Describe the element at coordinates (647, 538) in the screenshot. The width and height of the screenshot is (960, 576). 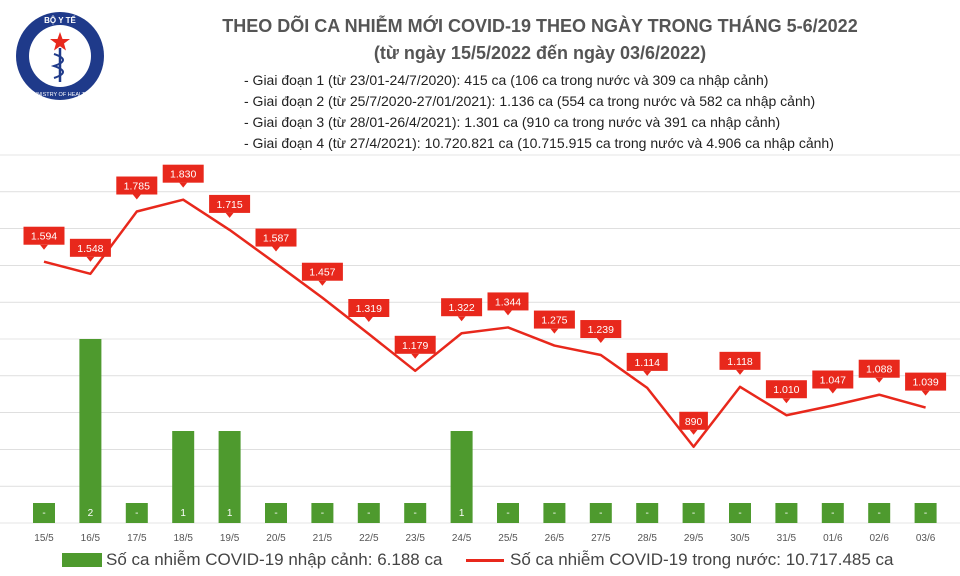
I see `x-tick-label: 28/5` at that location.